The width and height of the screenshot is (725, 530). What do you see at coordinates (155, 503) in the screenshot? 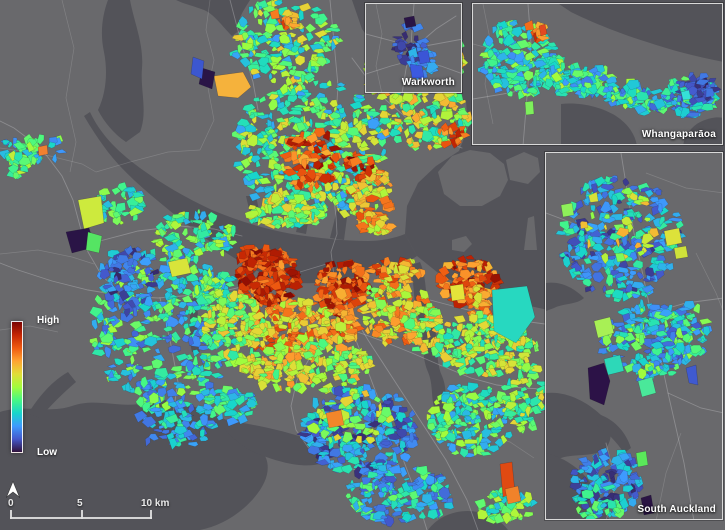
I see `scale-label-10km: 10 km` at bounding box center [155, 503].